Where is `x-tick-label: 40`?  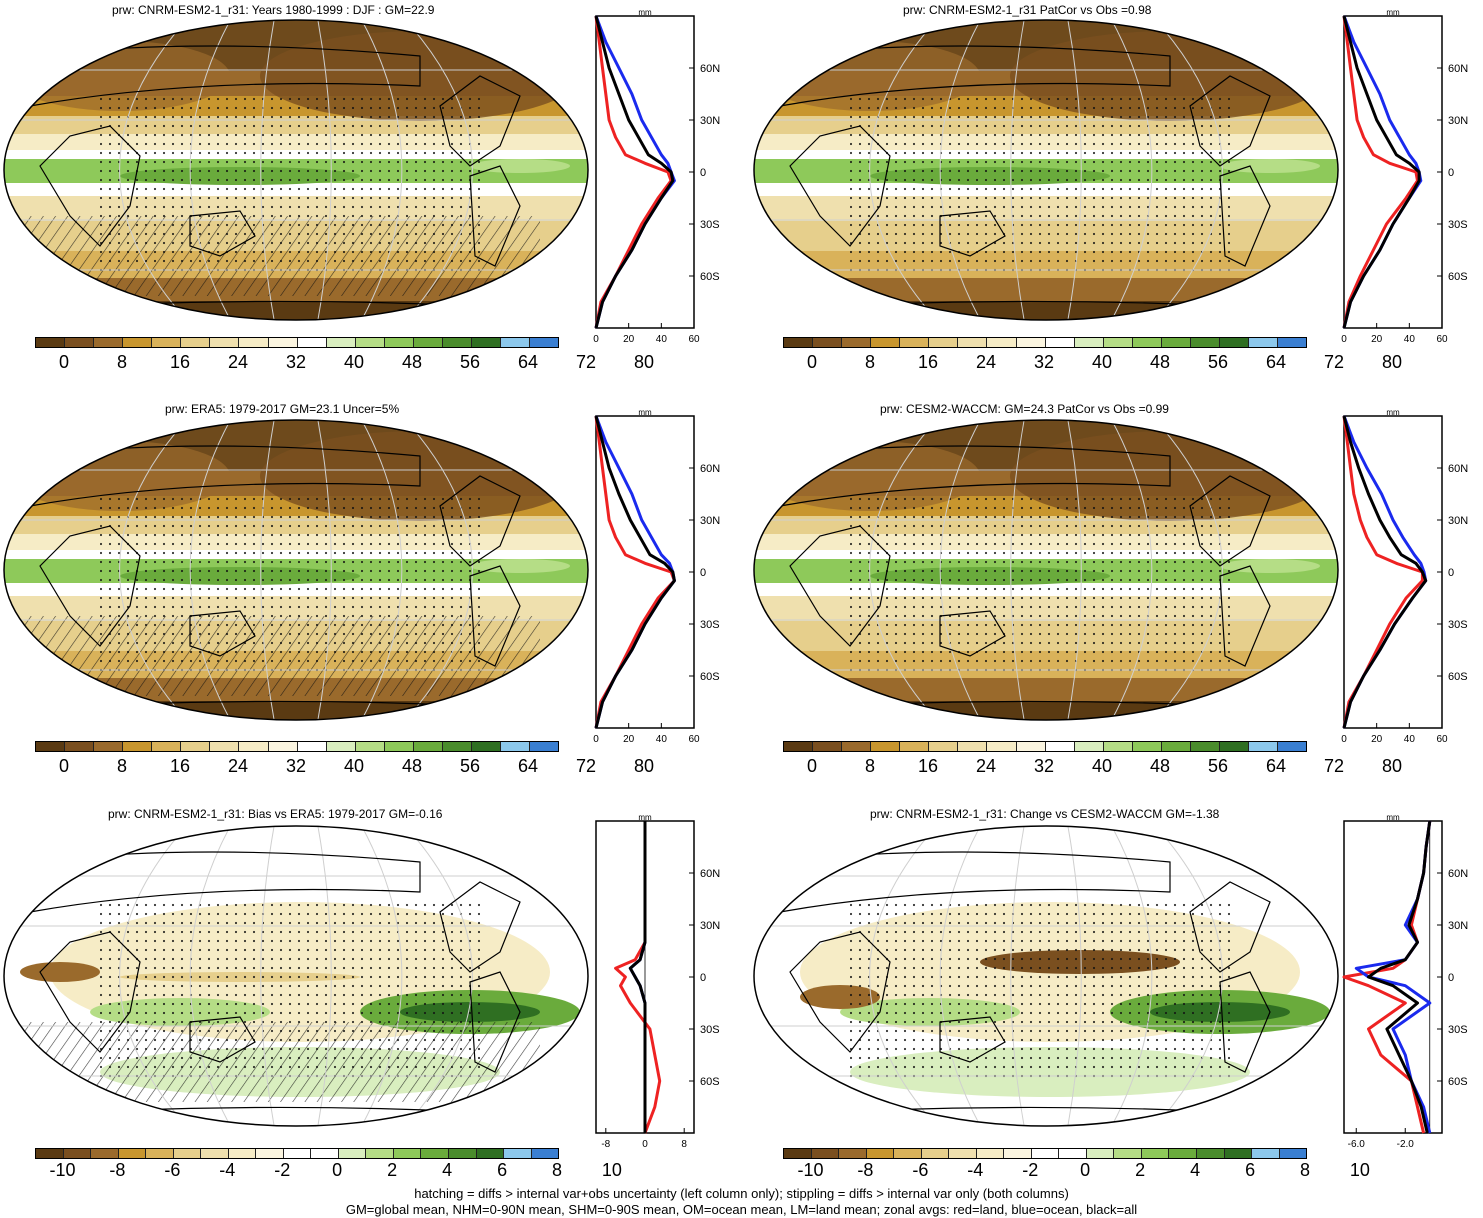
x-tick-label: 40 is located at coordinates (662, 739).